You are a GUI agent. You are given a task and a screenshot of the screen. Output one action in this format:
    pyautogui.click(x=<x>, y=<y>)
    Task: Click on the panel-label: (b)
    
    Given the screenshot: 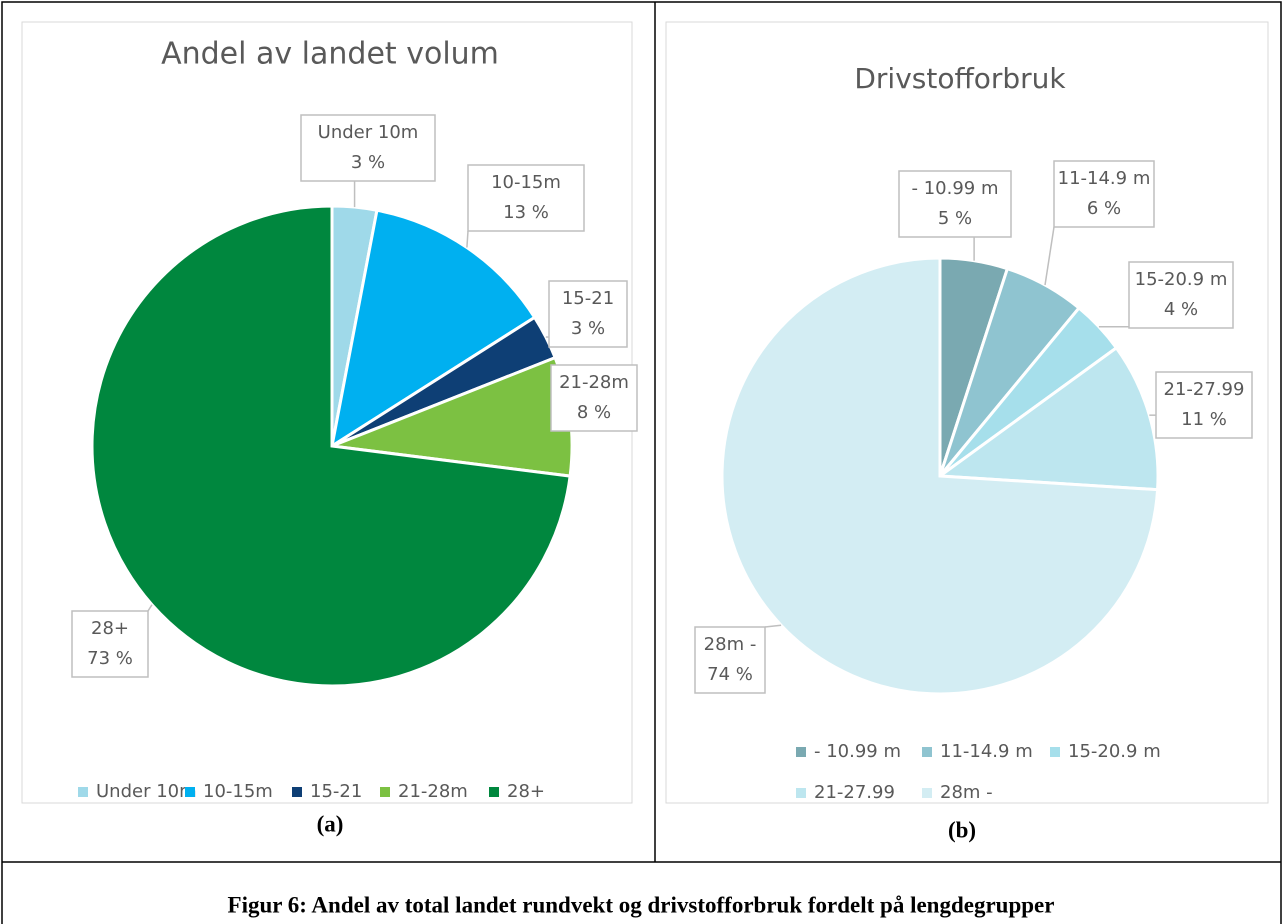 What is the action you would take?
    pyautogui.click(x=962, y=829)
    